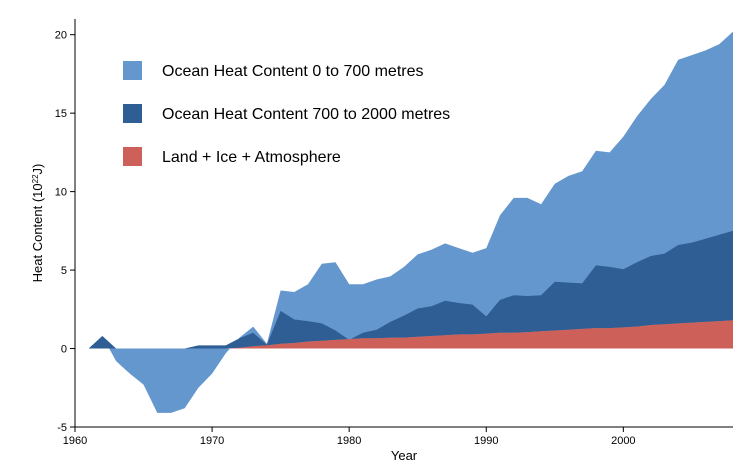 The image size is (754, 473). Describe the element at coordinates (212, 441) in the screenshot. I see `x-tick-label: 1970` at that location.